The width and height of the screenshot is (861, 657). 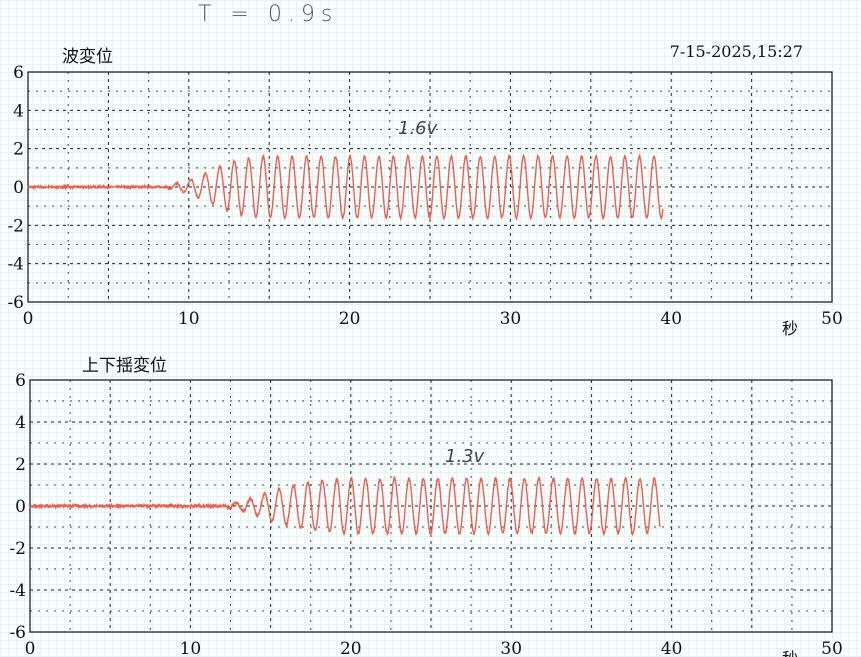 I want to click on timestamp: 7-15-2025,15:27, so click(x=736, y=51).